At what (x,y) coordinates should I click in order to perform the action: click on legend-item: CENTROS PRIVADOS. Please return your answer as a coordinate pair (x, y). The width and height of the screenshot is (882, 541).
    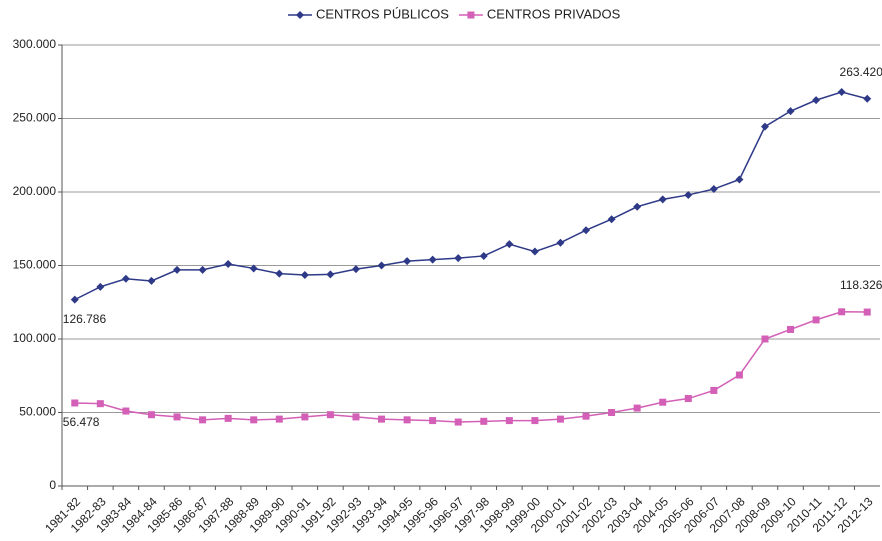
    Looking at the image, I should click on (539, 13).